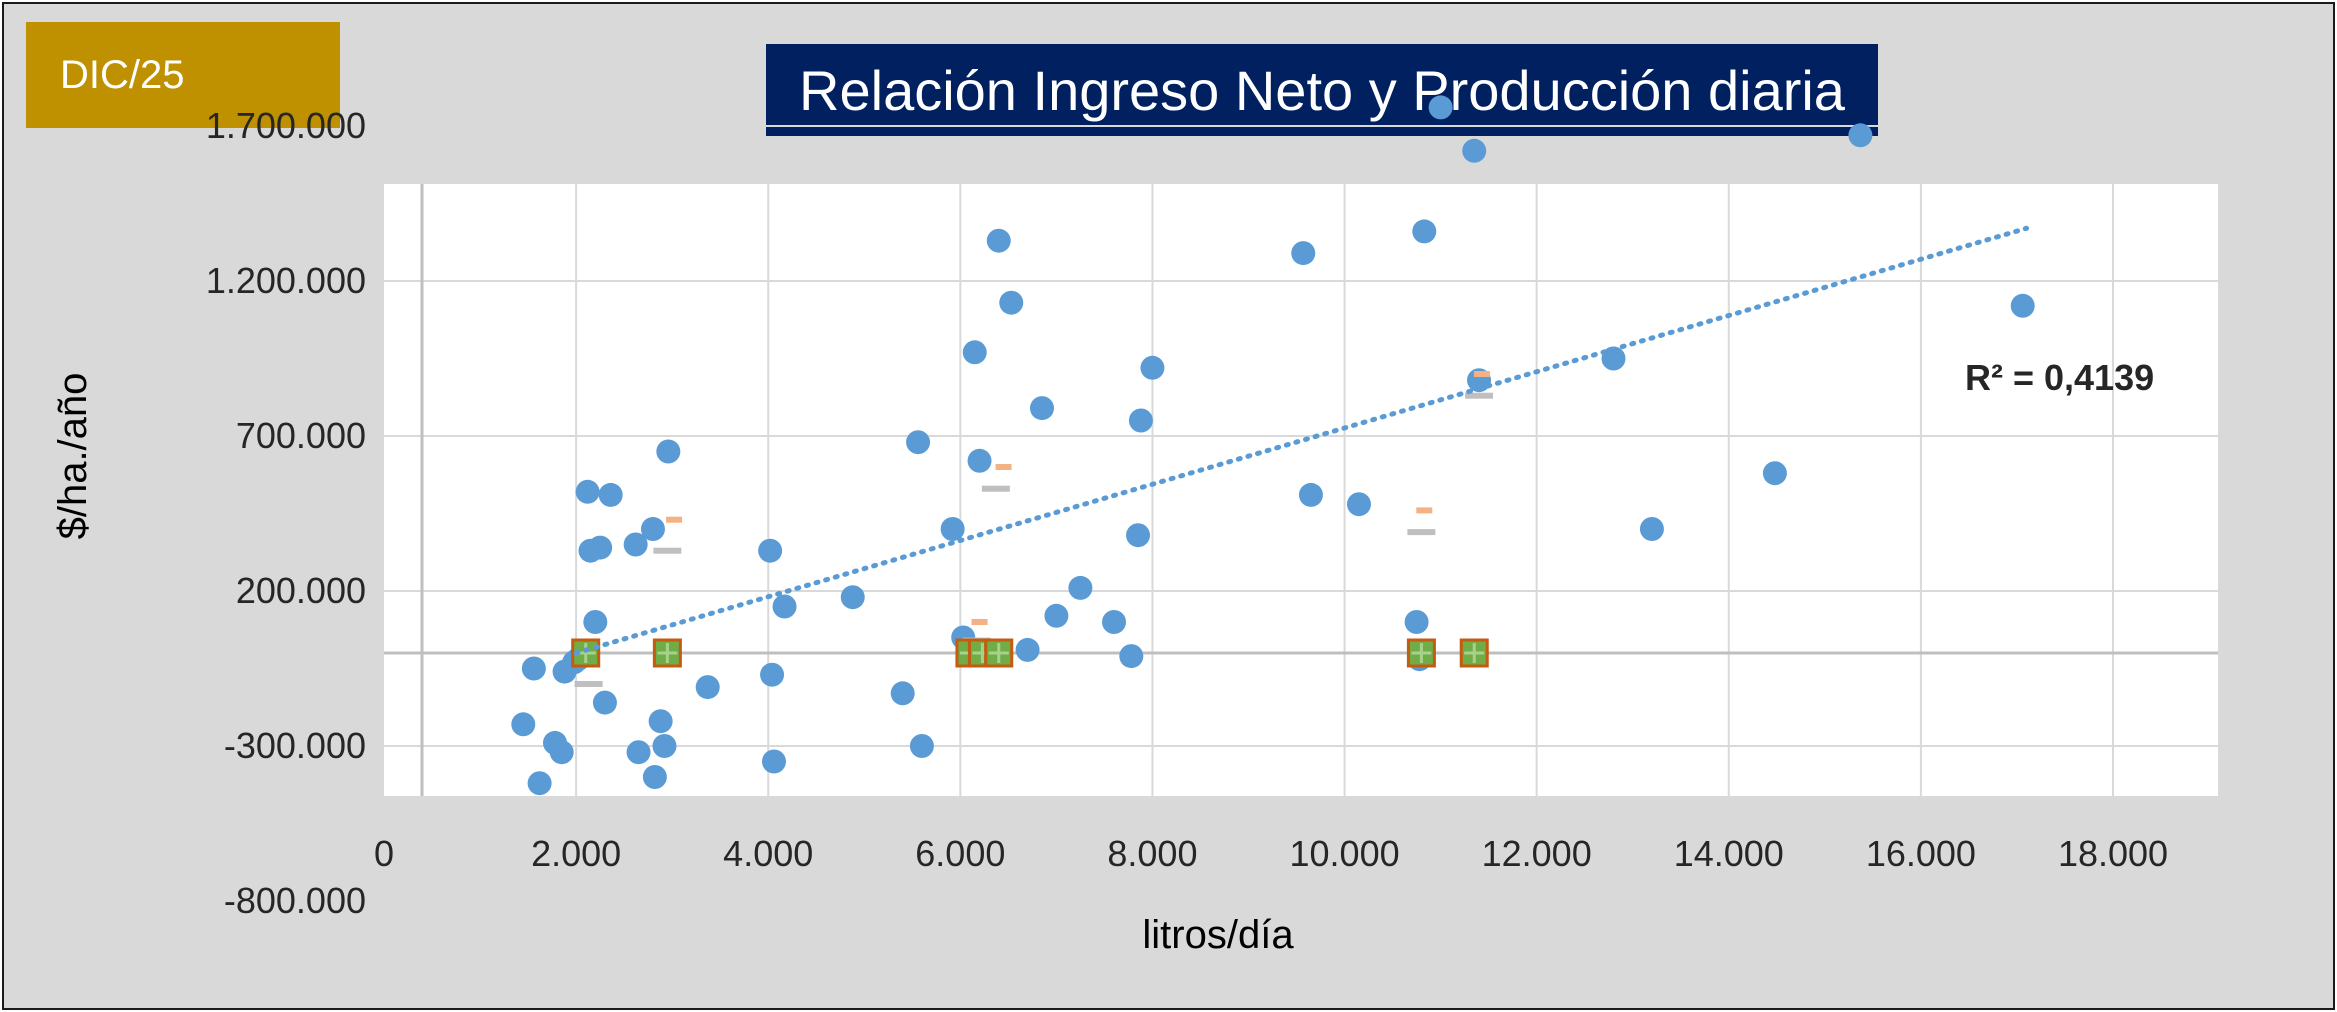 Image resolution: width=2337 pixels, height=1012 pixels. What do you see at coordinates (301, 435) in the screenshot?
I see `y-tick-label: 700.000` at bounding box center [301, 435].